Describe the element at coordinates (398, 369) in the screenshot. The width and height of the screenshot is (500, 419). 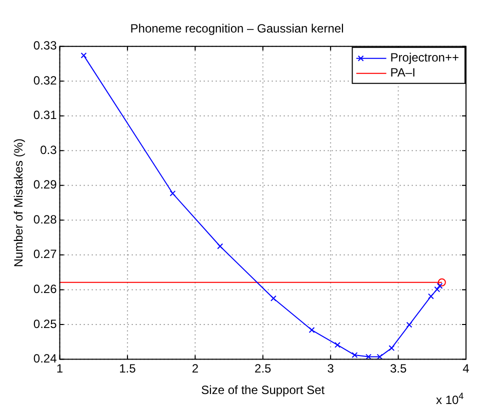
I see `x-tick-label: 3.5` at that location.